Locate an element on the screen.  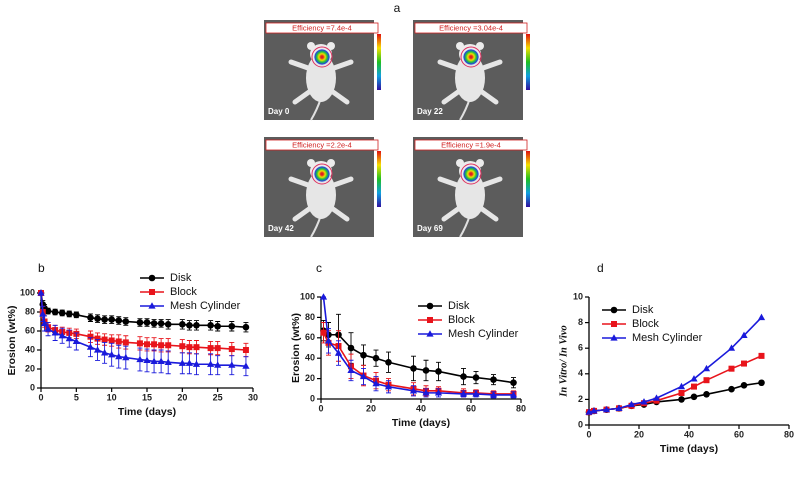
x-tick-label: 15 is located at coordinates (147, 397).